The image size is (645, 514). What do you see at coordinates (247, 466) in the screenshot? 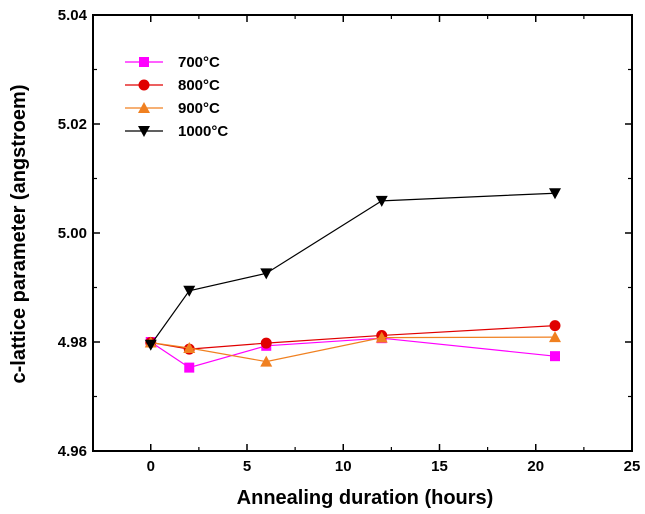
I see `x-tick-label: 5` at bounding box center [247, 466].